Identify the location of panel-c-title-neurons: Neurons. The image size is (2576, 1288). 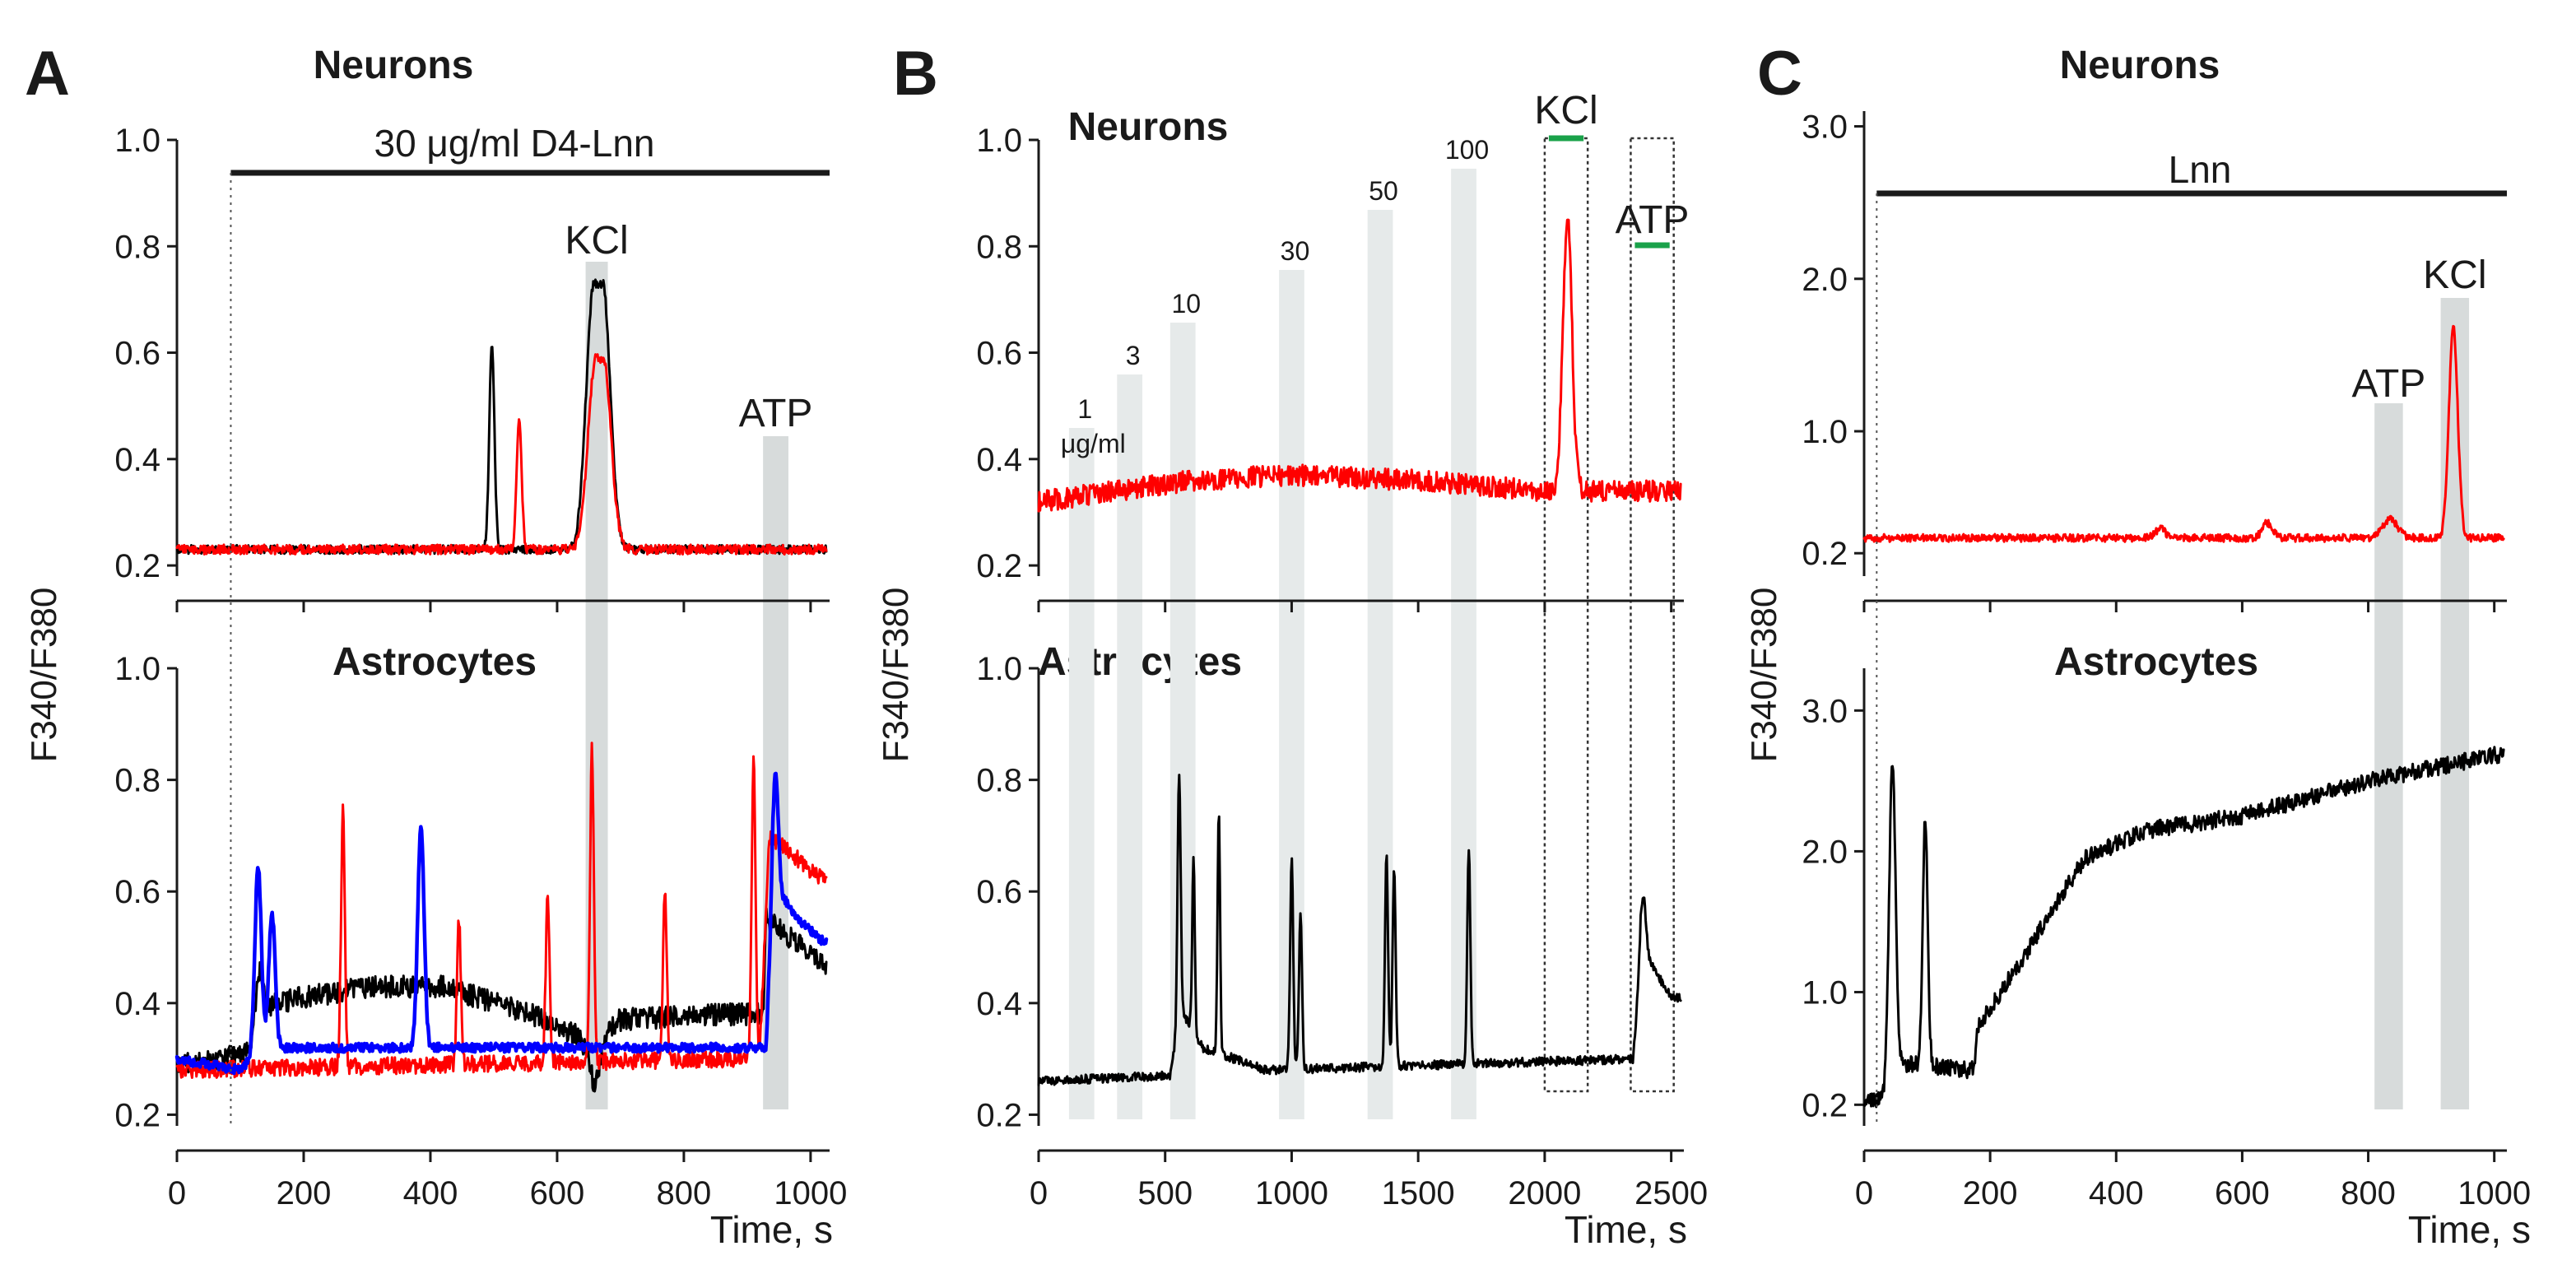
(2140, 65).